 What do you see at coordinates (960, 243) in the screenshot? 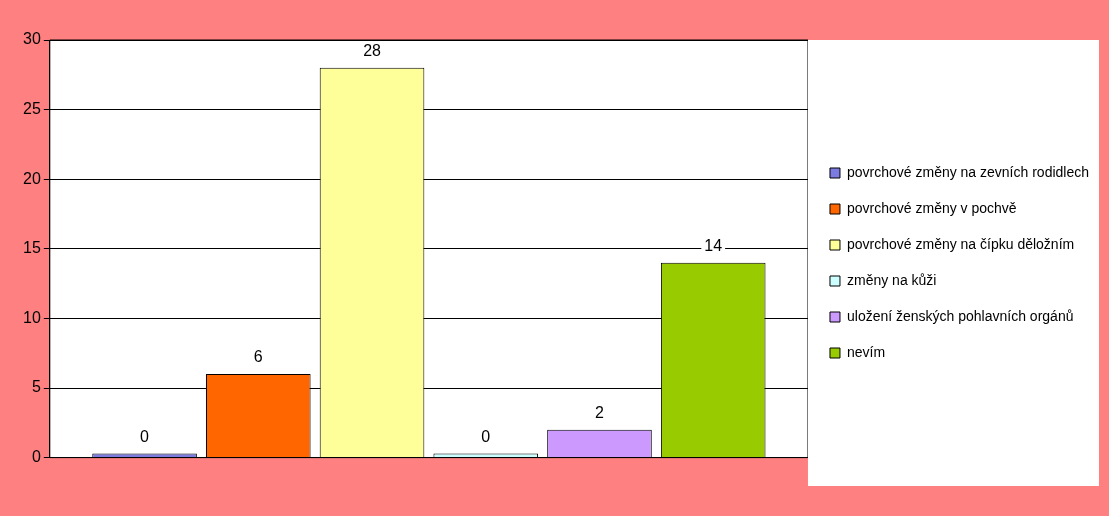
I see `legend-label: povrchové změny na čípku děložním` at bounding box center [960, 243].